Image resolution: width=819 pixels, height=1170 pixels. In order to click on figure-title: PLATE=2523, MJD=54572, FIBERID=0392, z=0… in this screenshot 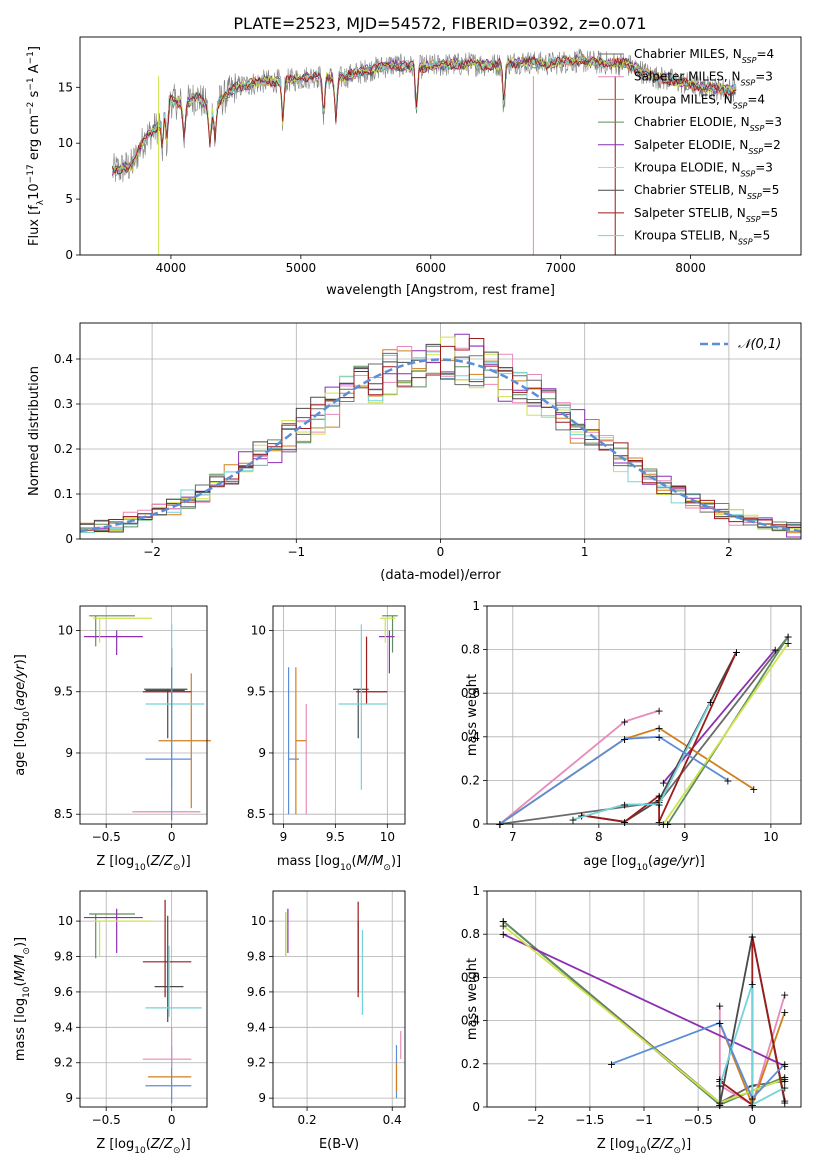, I will do `click(439, 23)`.